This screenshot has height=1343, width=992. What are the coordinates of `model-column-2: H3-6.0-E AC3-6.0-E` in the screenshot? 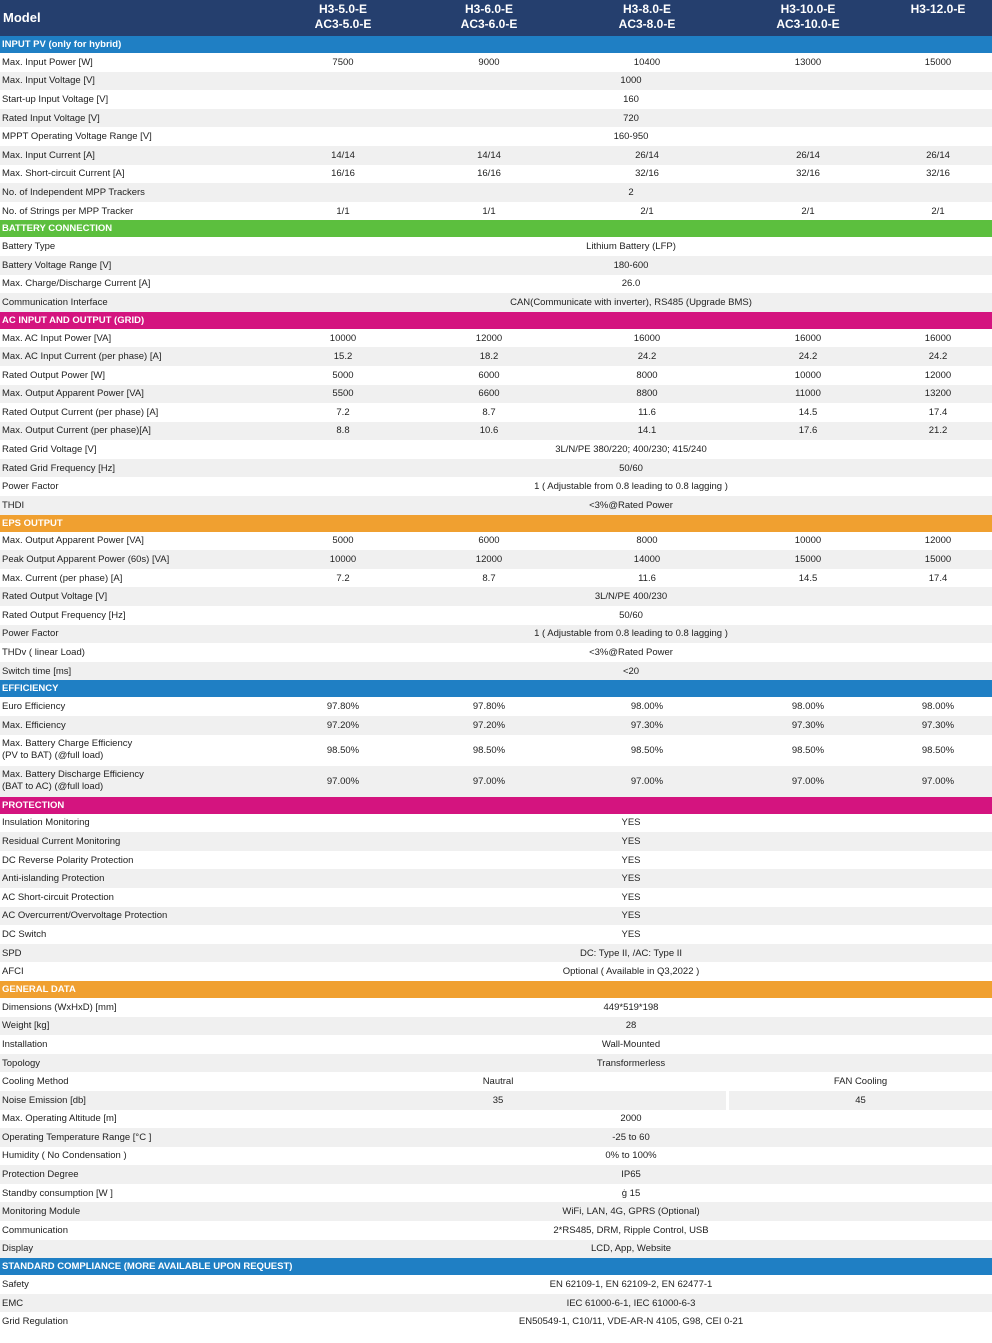 It's located at (489, 16).